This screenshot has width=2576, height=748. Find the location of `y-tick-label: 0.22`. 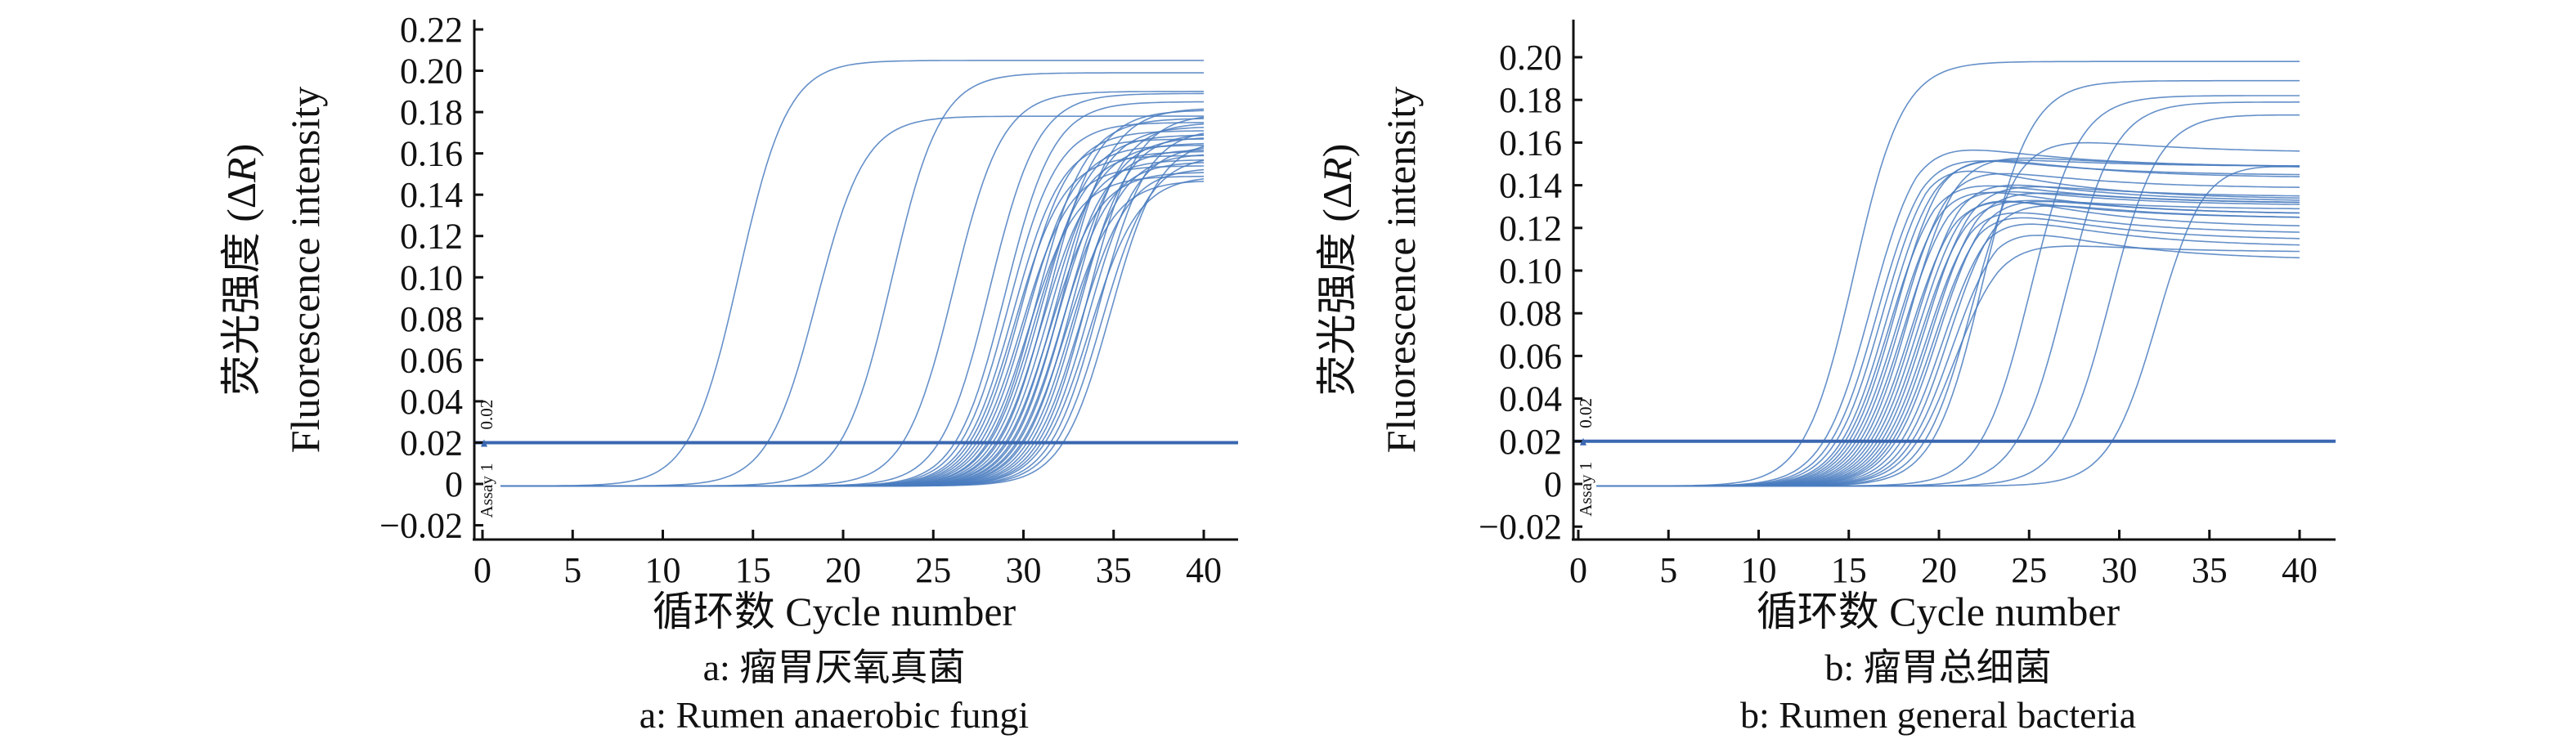

y-tick-label: 0.22 is located at coordinates (431, 30).